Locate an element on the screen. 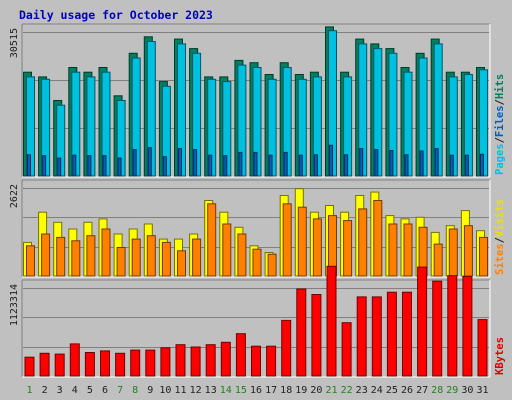  x-tick-label: 1 is located at coordinates (29, 390).